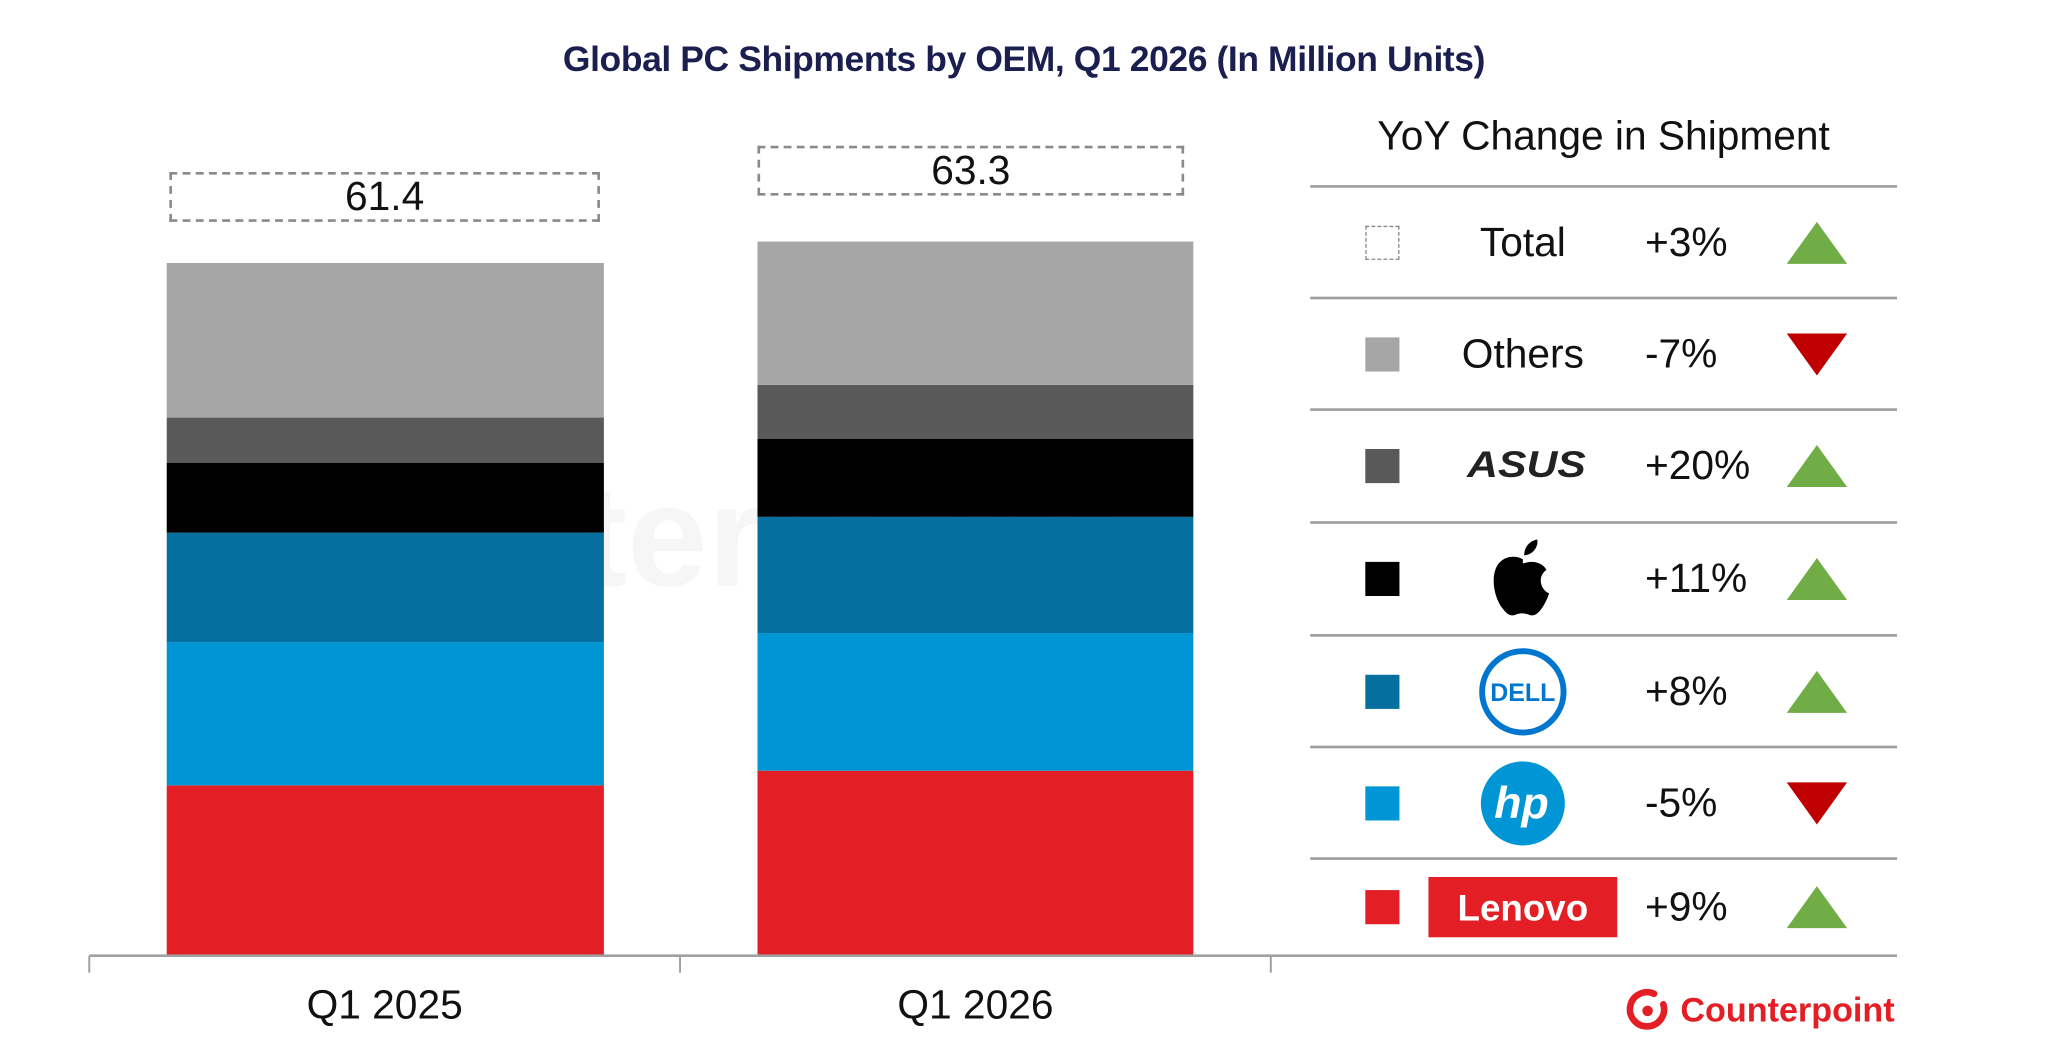  I want to click on asus-logo: ASUS, so click(1522, 466).